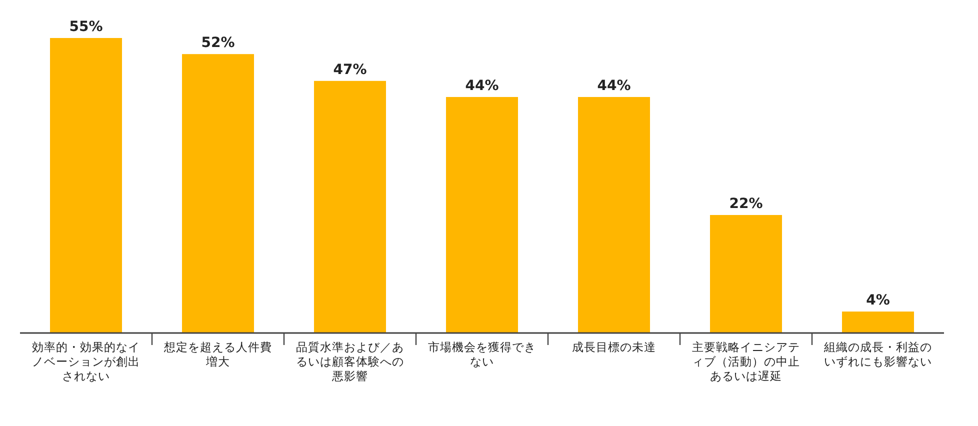  What do you see at coordinates (614, 347) in the screenshot?
I see `x-tick-label: 成長目標の未達` at bounding box center [614, 347].